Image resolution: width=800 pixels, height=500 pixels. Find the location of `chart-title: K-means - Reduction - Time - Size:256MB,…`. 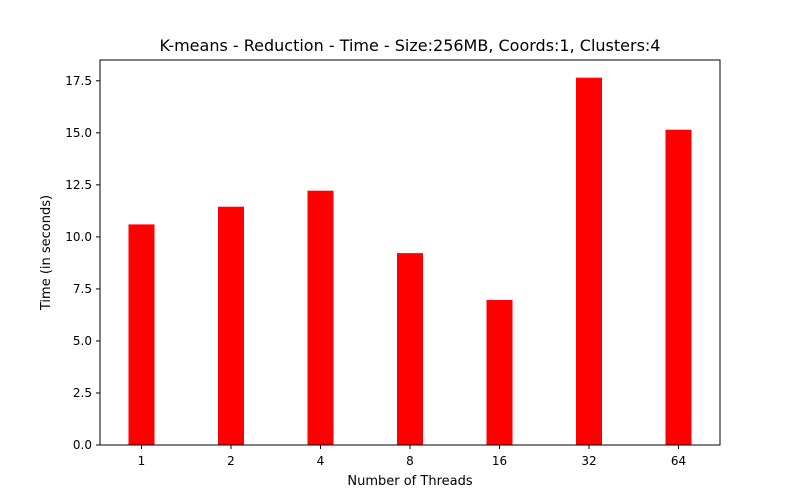

chart-title: K-means - Reduction - Time - Size:256MB,… is located at coordinates (410, 45).